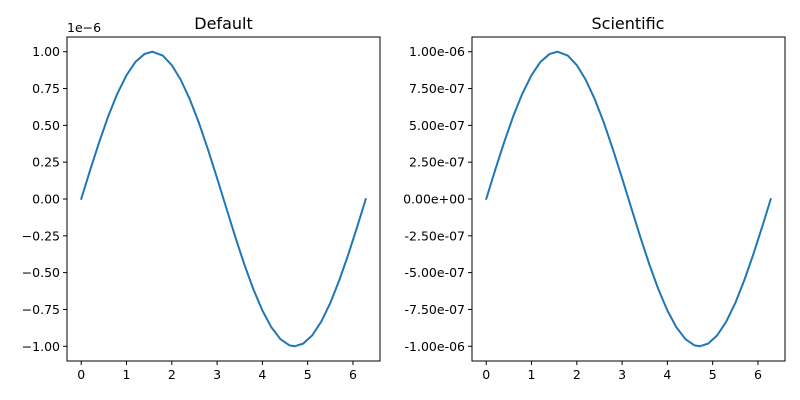 The image size is (800, 400). What do you see at coordinates (628, 23) in the screenshot?
I see `subplot-title-scientific: Scientific` at bounding box center [628, 23].